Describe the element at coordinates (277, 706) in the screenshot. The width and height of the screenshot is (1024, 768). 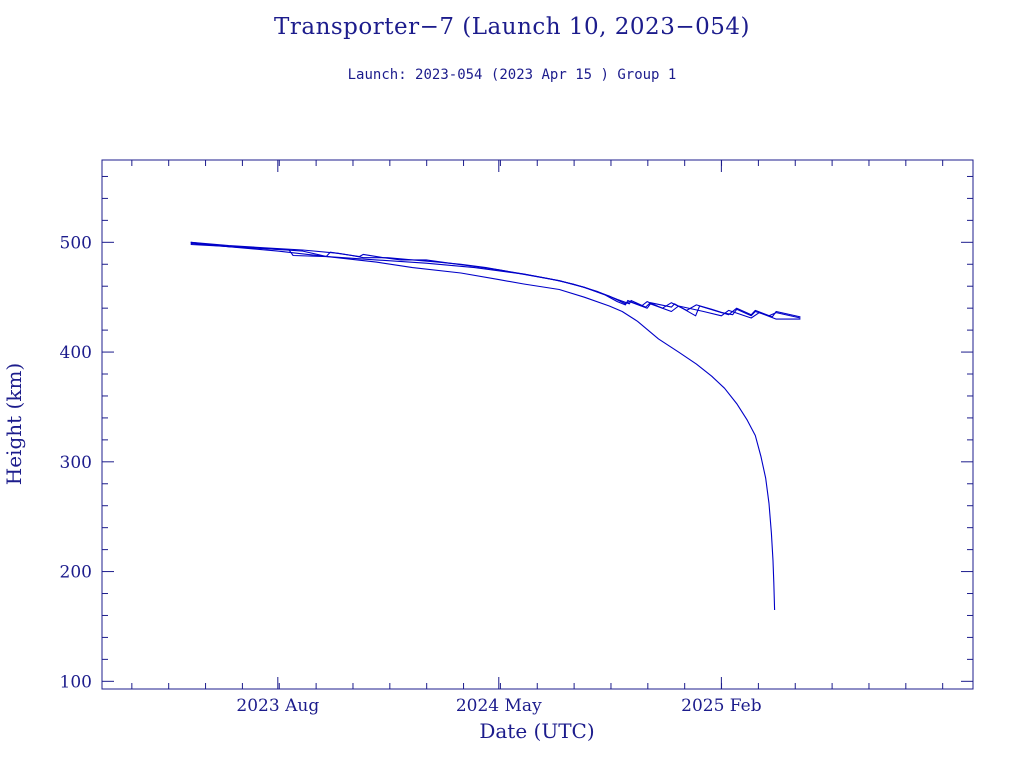
I see `x-tick-label: 2023 Aug` at that location.